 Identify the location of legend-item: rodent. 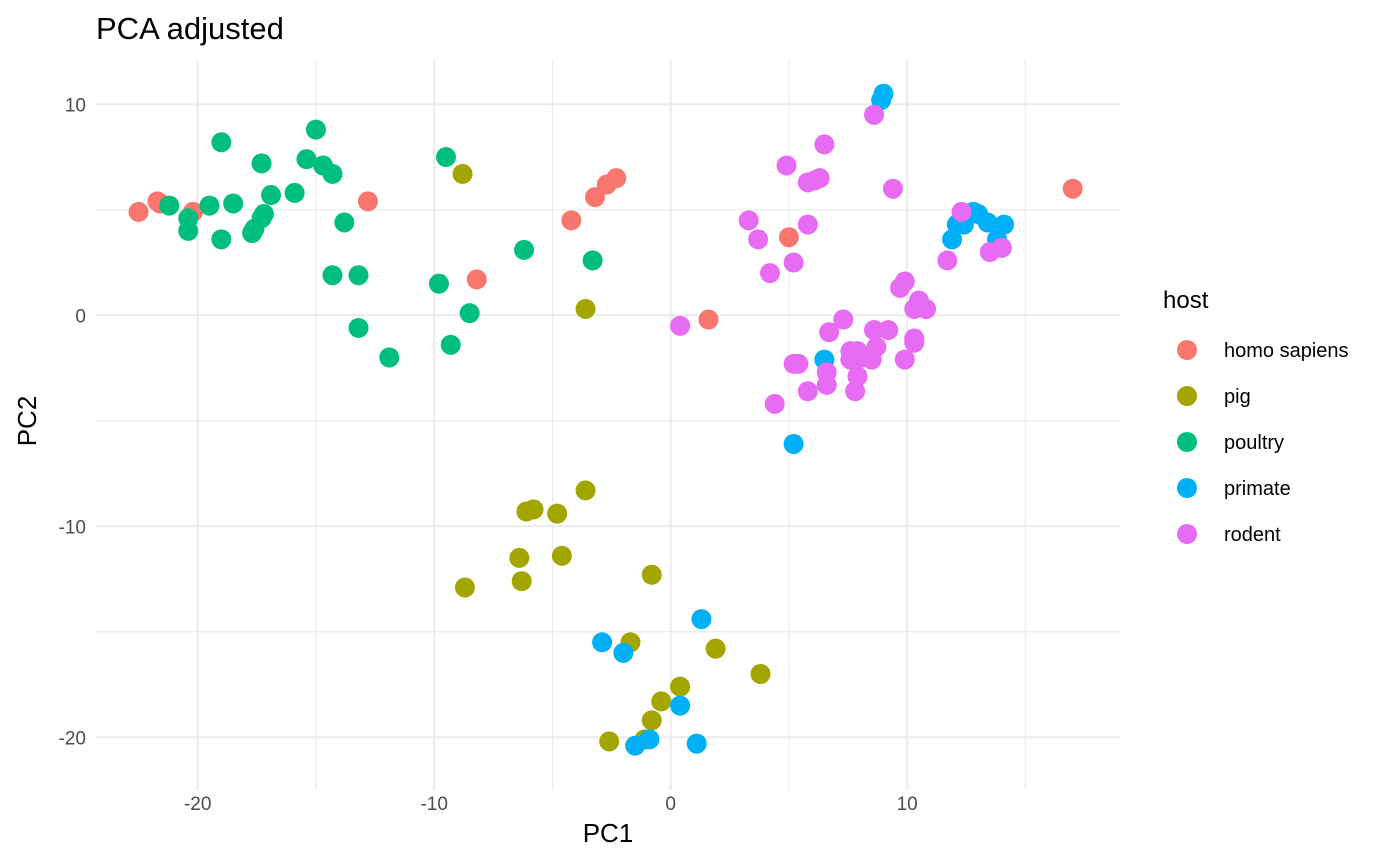
(1229, 535).